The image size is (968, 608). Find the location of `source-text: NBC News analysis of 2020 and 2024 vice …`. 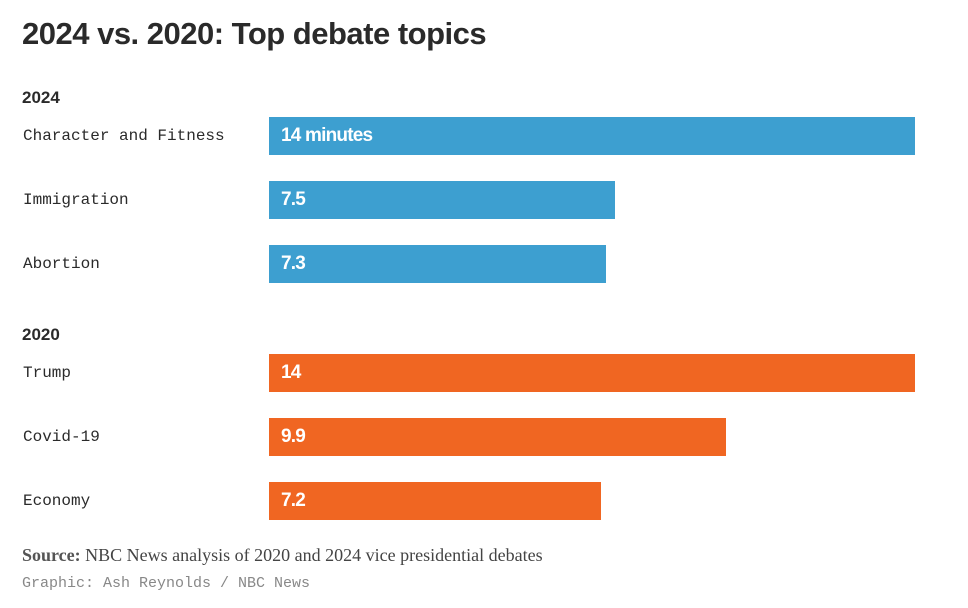

source-text: NBC News analysis of 2020 and 2024 vice … is located at coordinates (314, 555).